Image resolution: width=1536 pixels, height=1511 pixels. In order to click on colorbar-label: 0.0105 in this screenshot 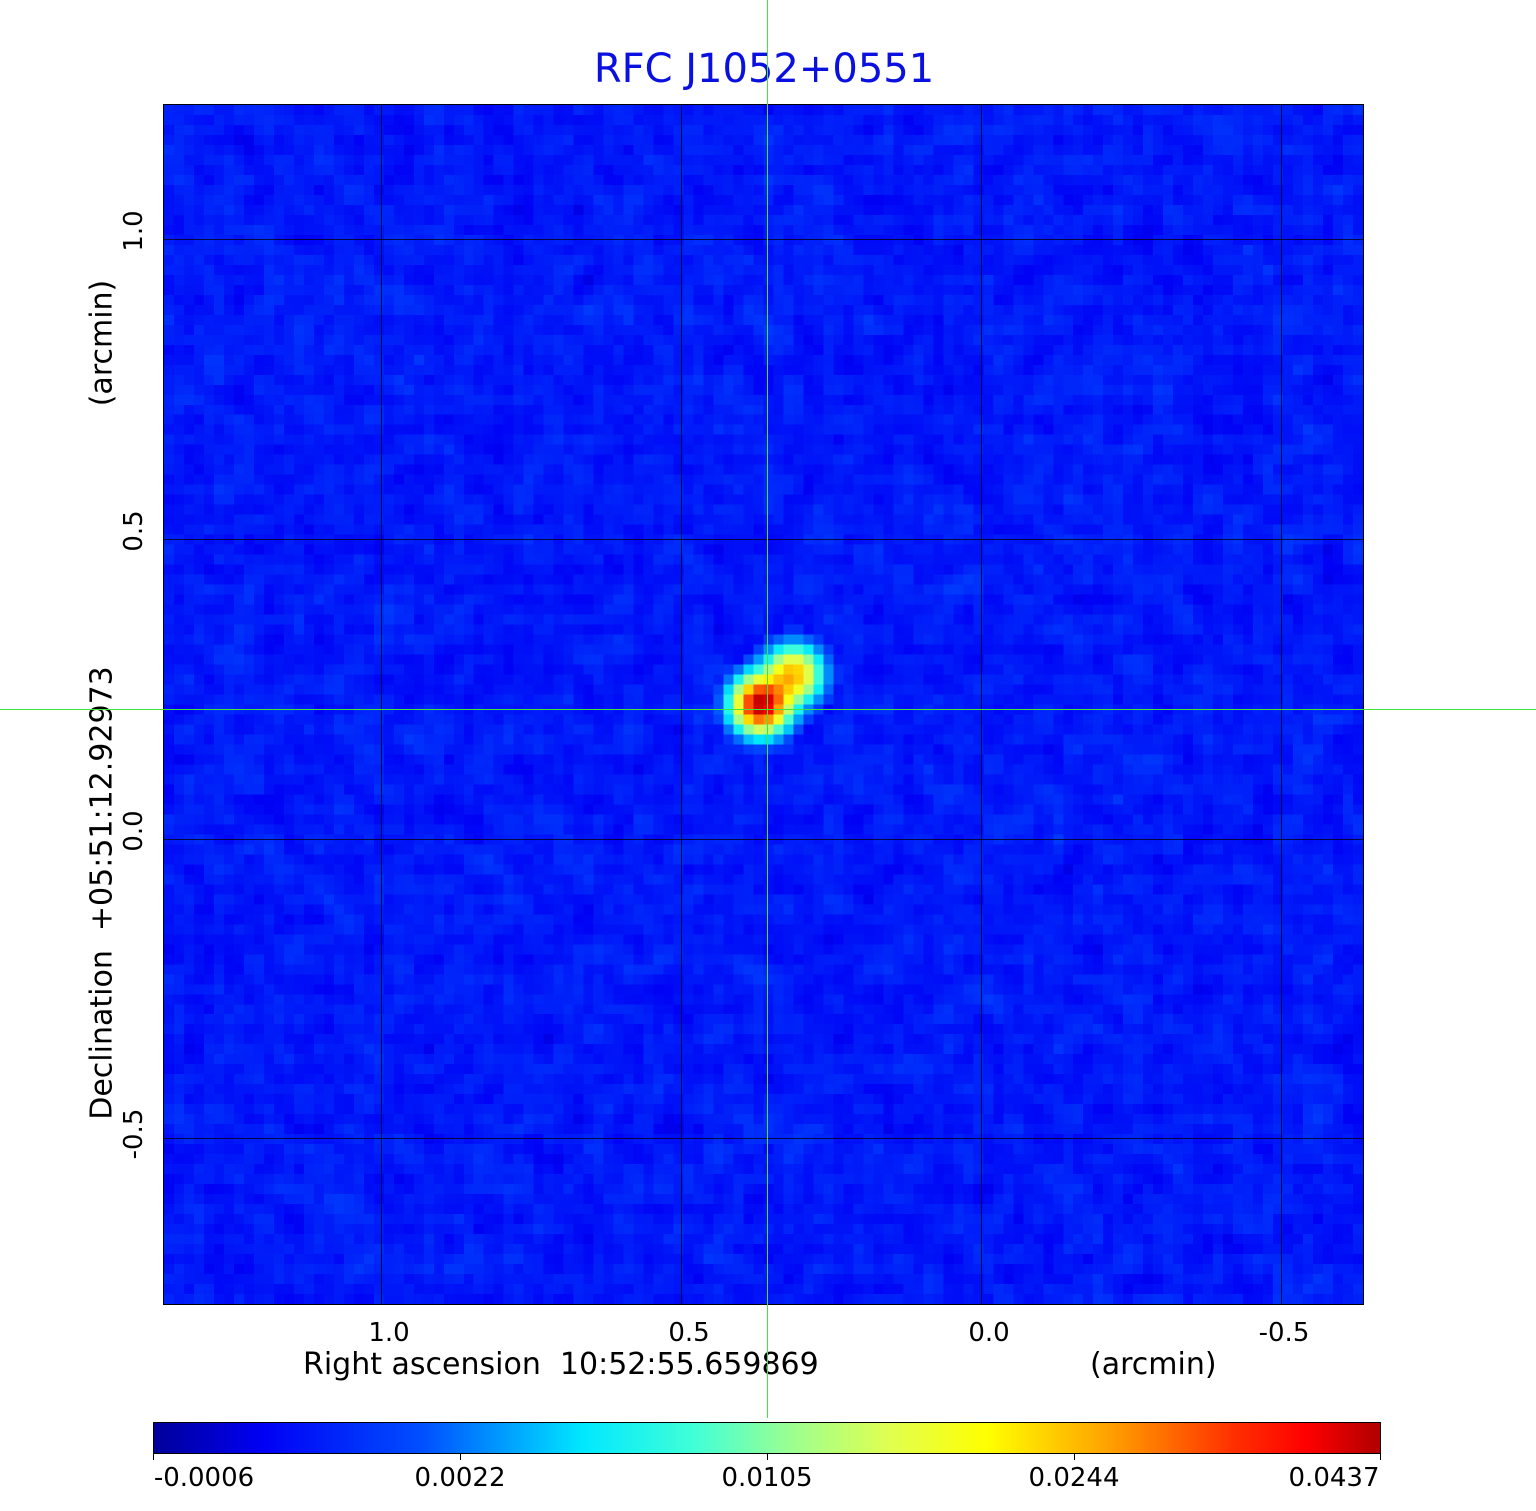, I will do `click(767, 1478)`.